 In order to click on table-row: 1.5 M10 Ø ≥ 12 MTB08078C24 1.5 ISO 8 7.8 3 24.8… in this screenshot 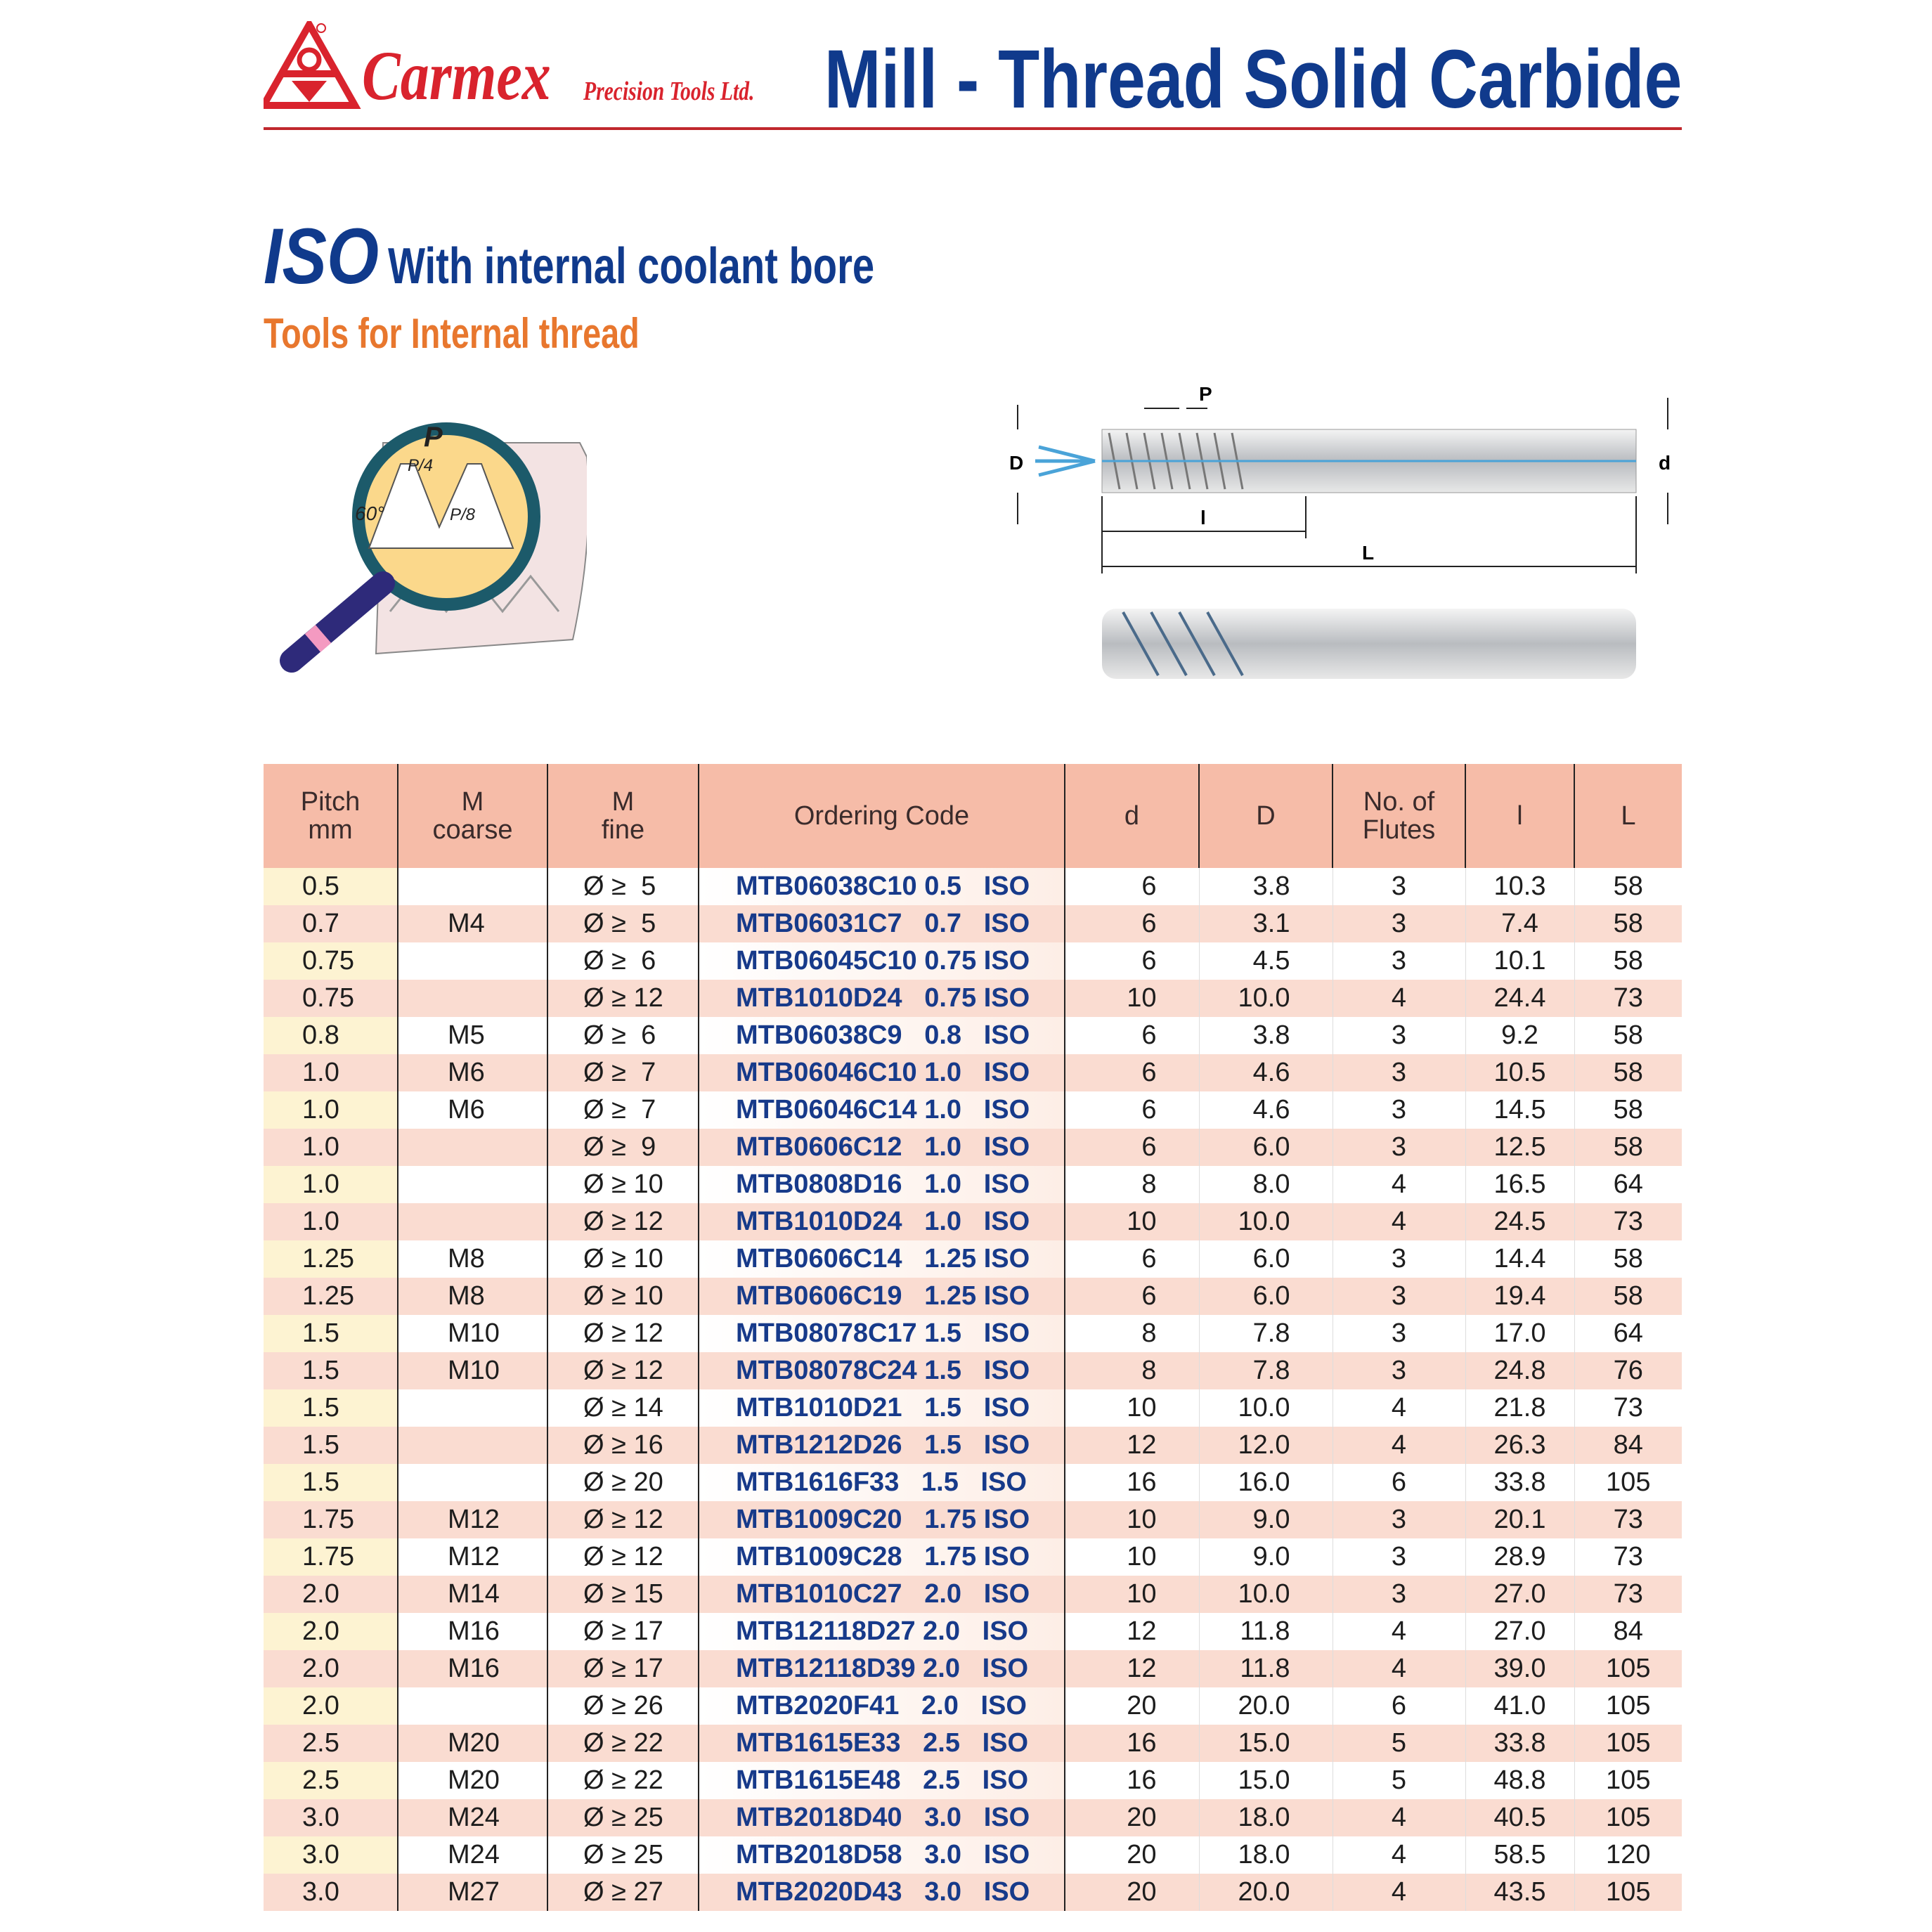, I will do `click(973, 1370)`.